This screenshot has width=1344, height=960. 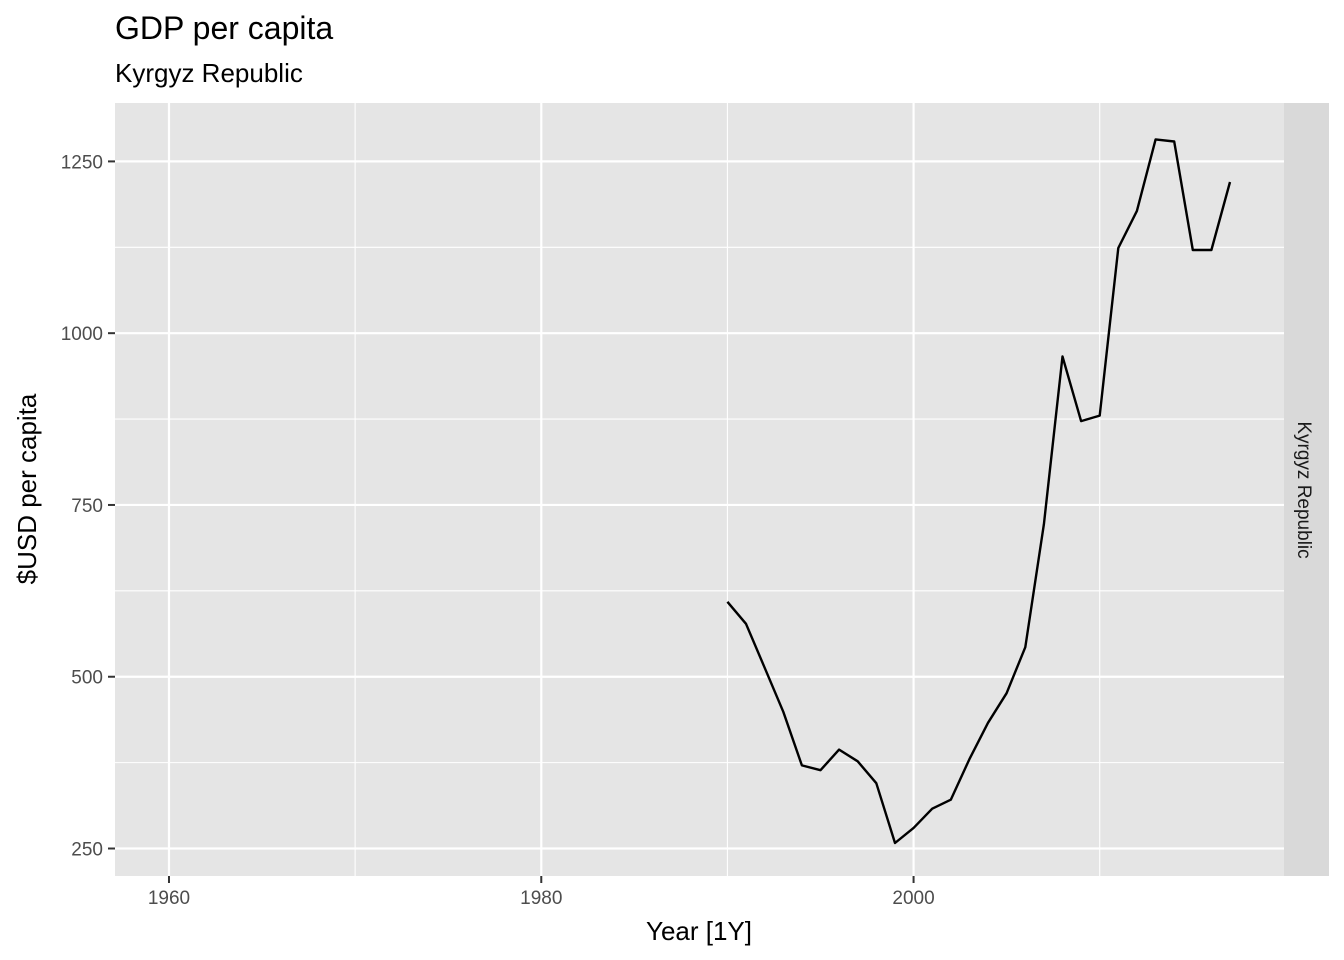 I want to click on y-tick-label: 250, so click(x=87, y=850).